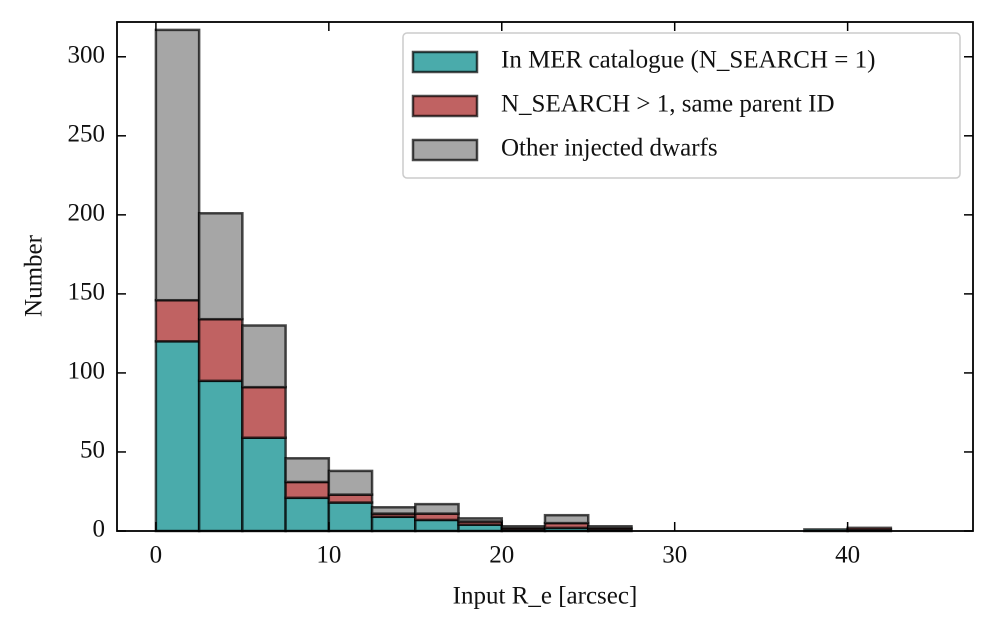 The width and height of the screenshot is (996, 635). I want to click on x-tick-label: 40, so click(847, 555).